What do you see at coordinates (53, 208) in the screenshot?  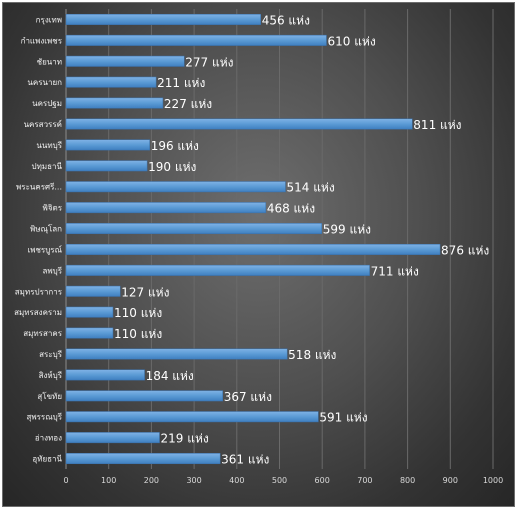 I see `category-label: พิจิตร` at bounding box center [53, 208].